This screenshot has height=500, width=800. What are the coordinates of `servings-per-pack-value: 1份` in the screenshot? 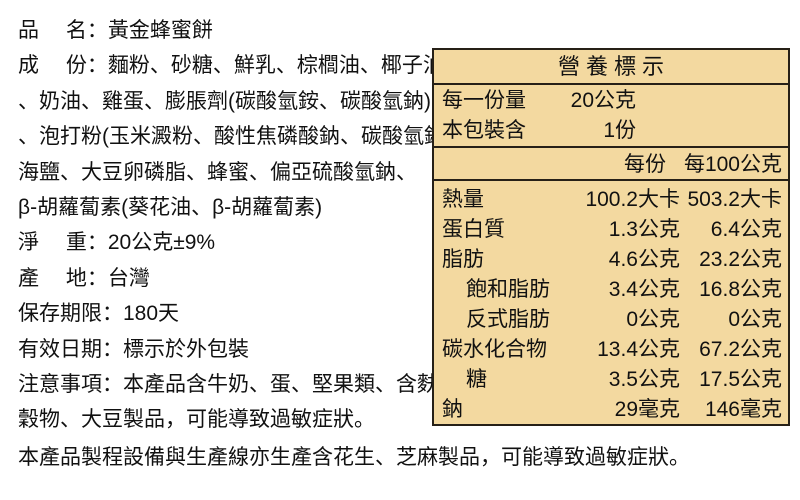 It's located at (619, 130).